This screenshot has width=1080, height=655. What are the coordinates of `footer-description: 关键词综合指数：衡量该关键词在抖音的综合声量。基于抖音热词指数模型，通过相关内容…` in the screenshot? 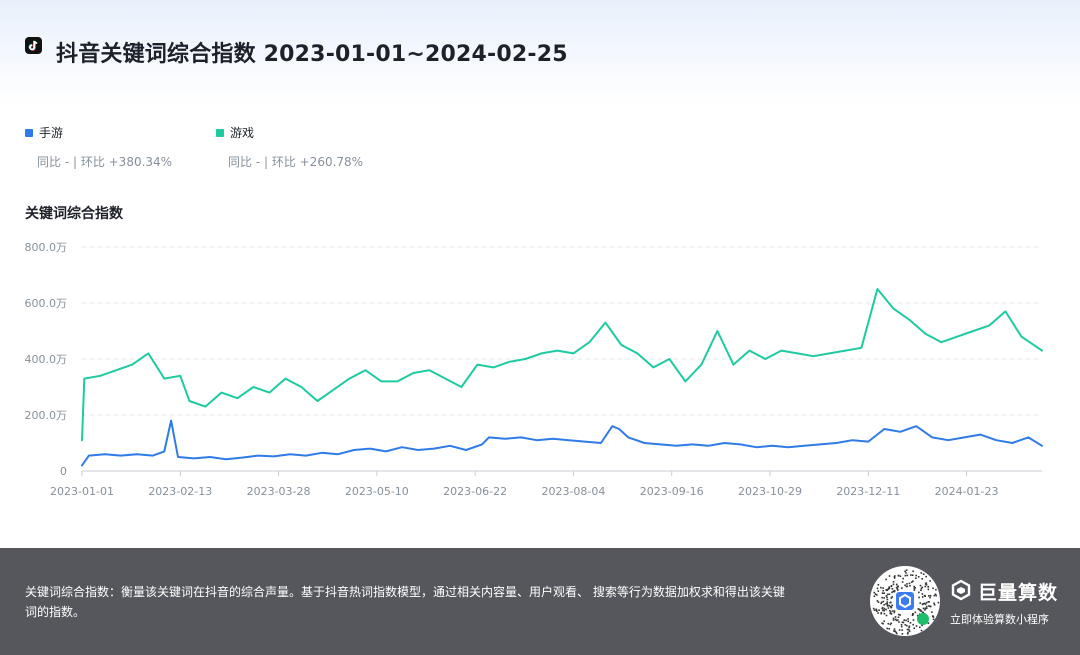 It's located at (405, 602).